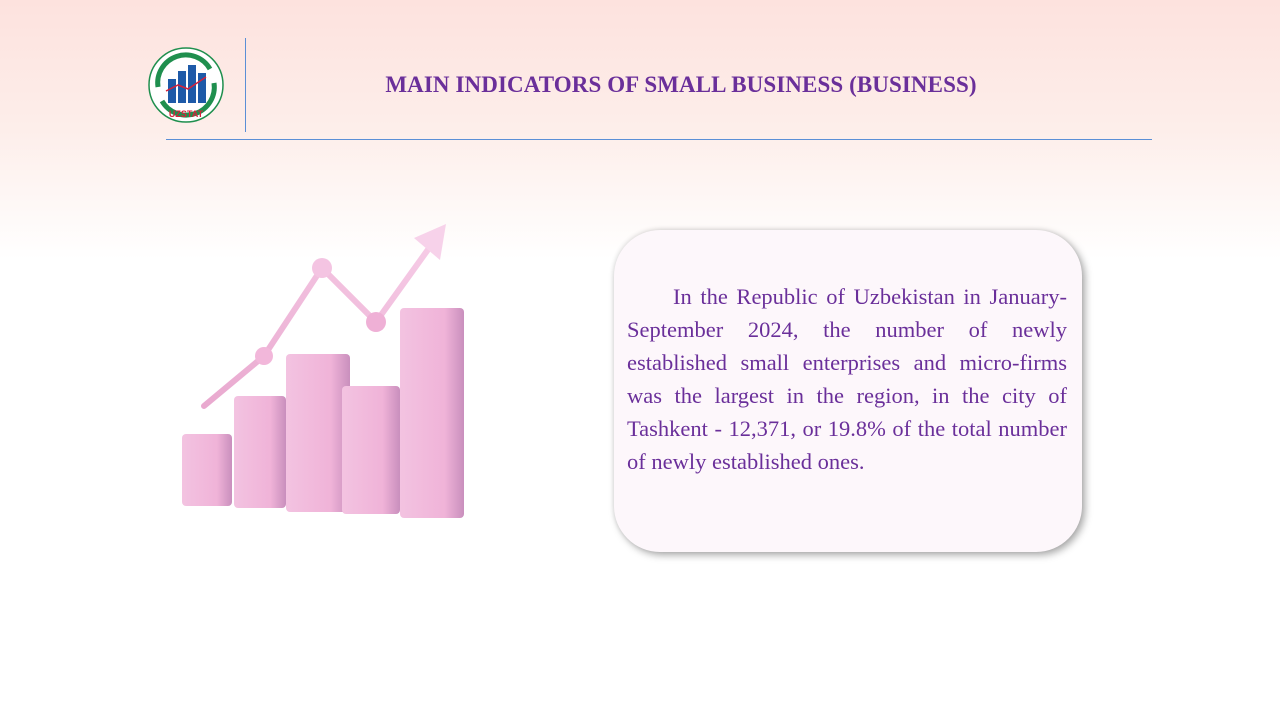 This screenshot has width=1280, height=720. I want to click on header-horizontal-divider, so click(659, 139).